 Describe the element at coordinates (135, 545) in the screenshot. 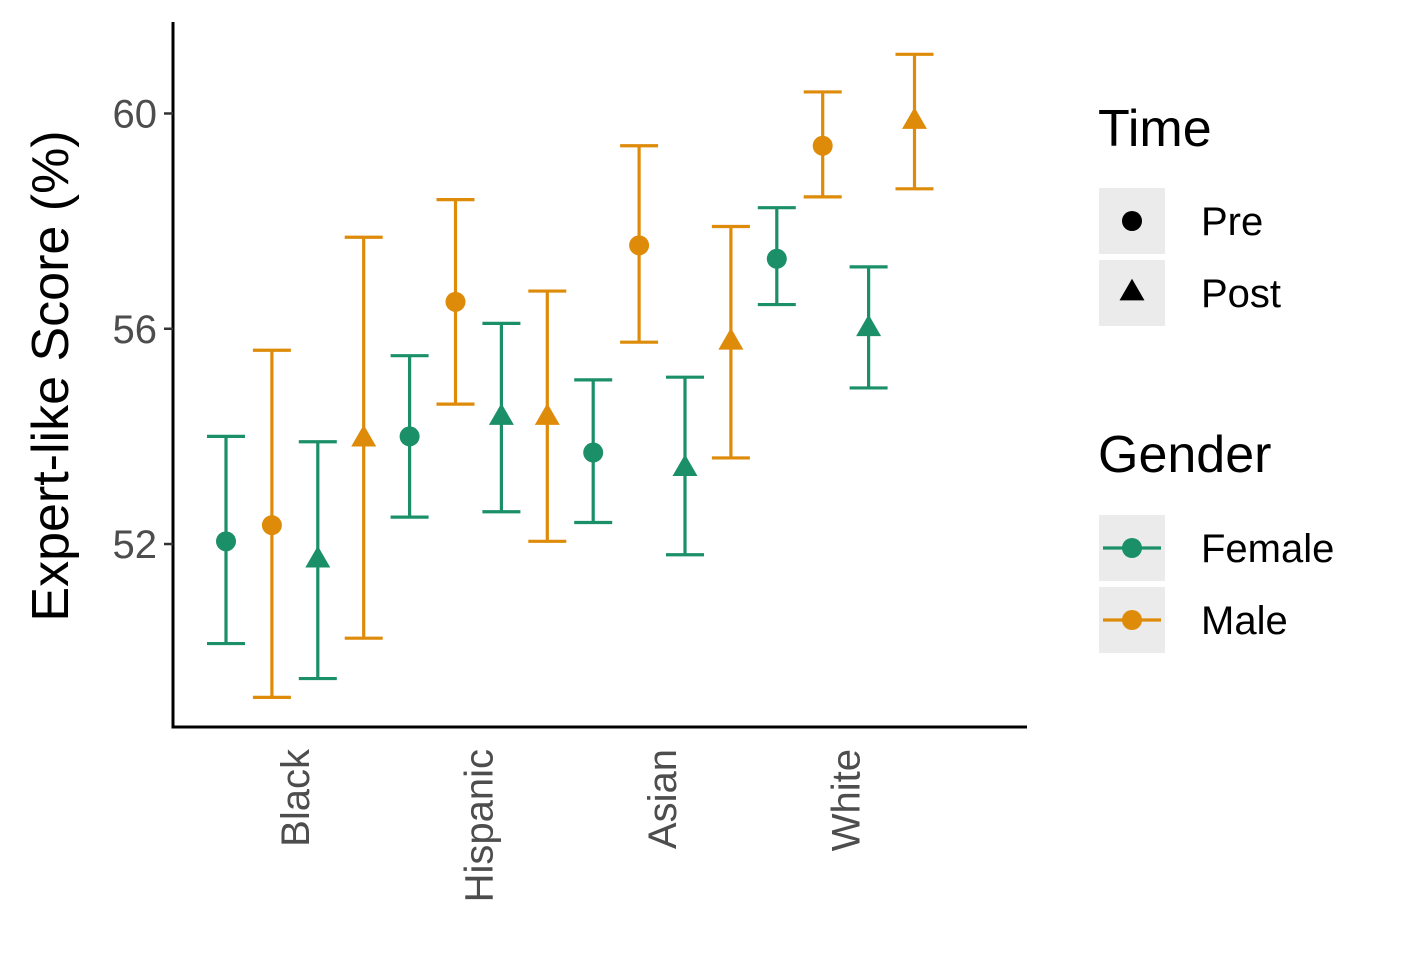

I see `y-tick-label-52: 52` at that location.